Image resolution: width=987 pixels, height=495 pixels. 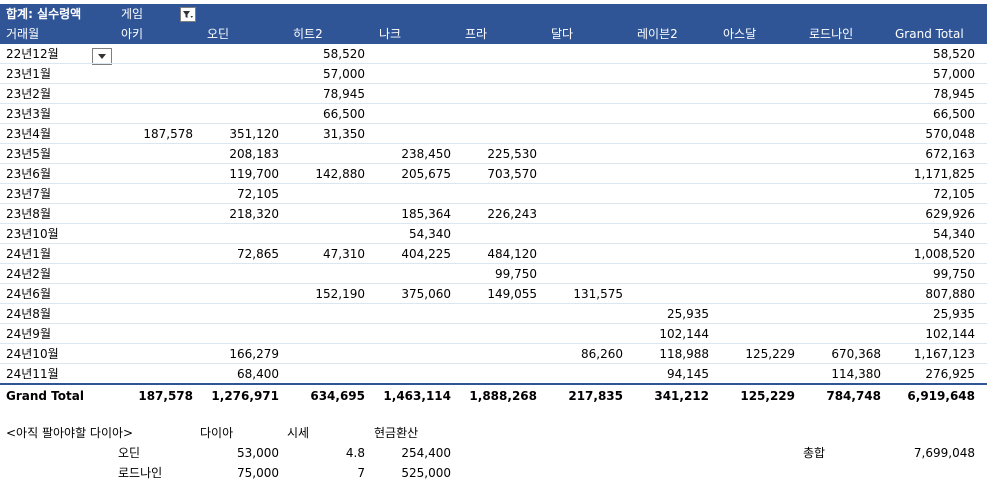 What do you see at coordinates (340, 174) in the screenshot?
I see `value-cell: 142,880` at bounding box center [340, 174].